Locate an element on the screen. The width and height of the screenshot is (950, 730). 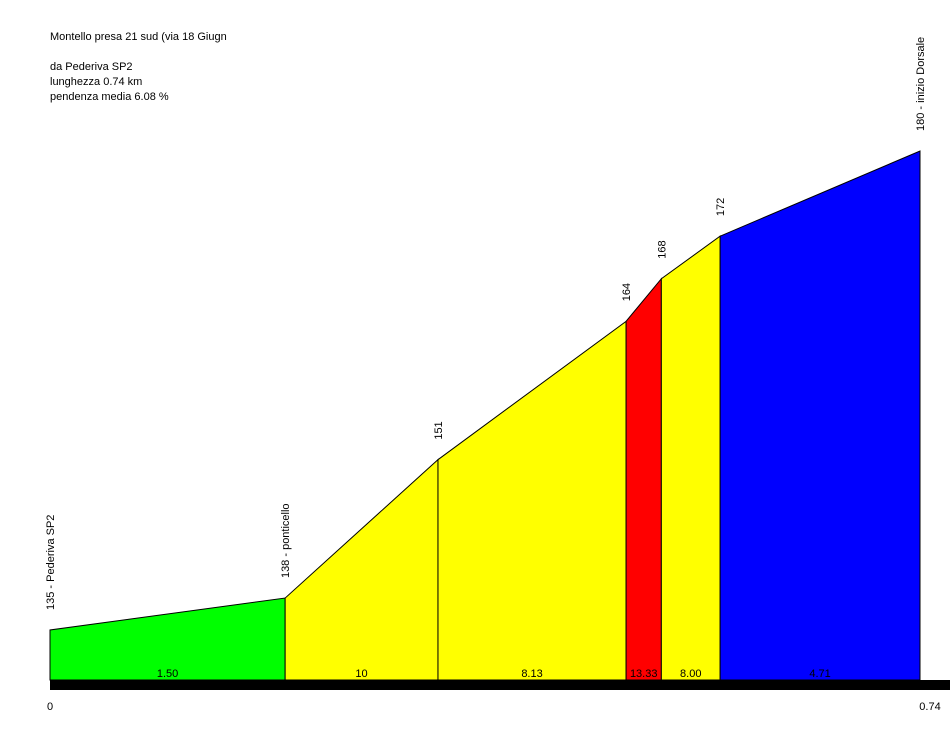
subtitle: lunghezza 0.74 km is located at coordinates (96, 82).